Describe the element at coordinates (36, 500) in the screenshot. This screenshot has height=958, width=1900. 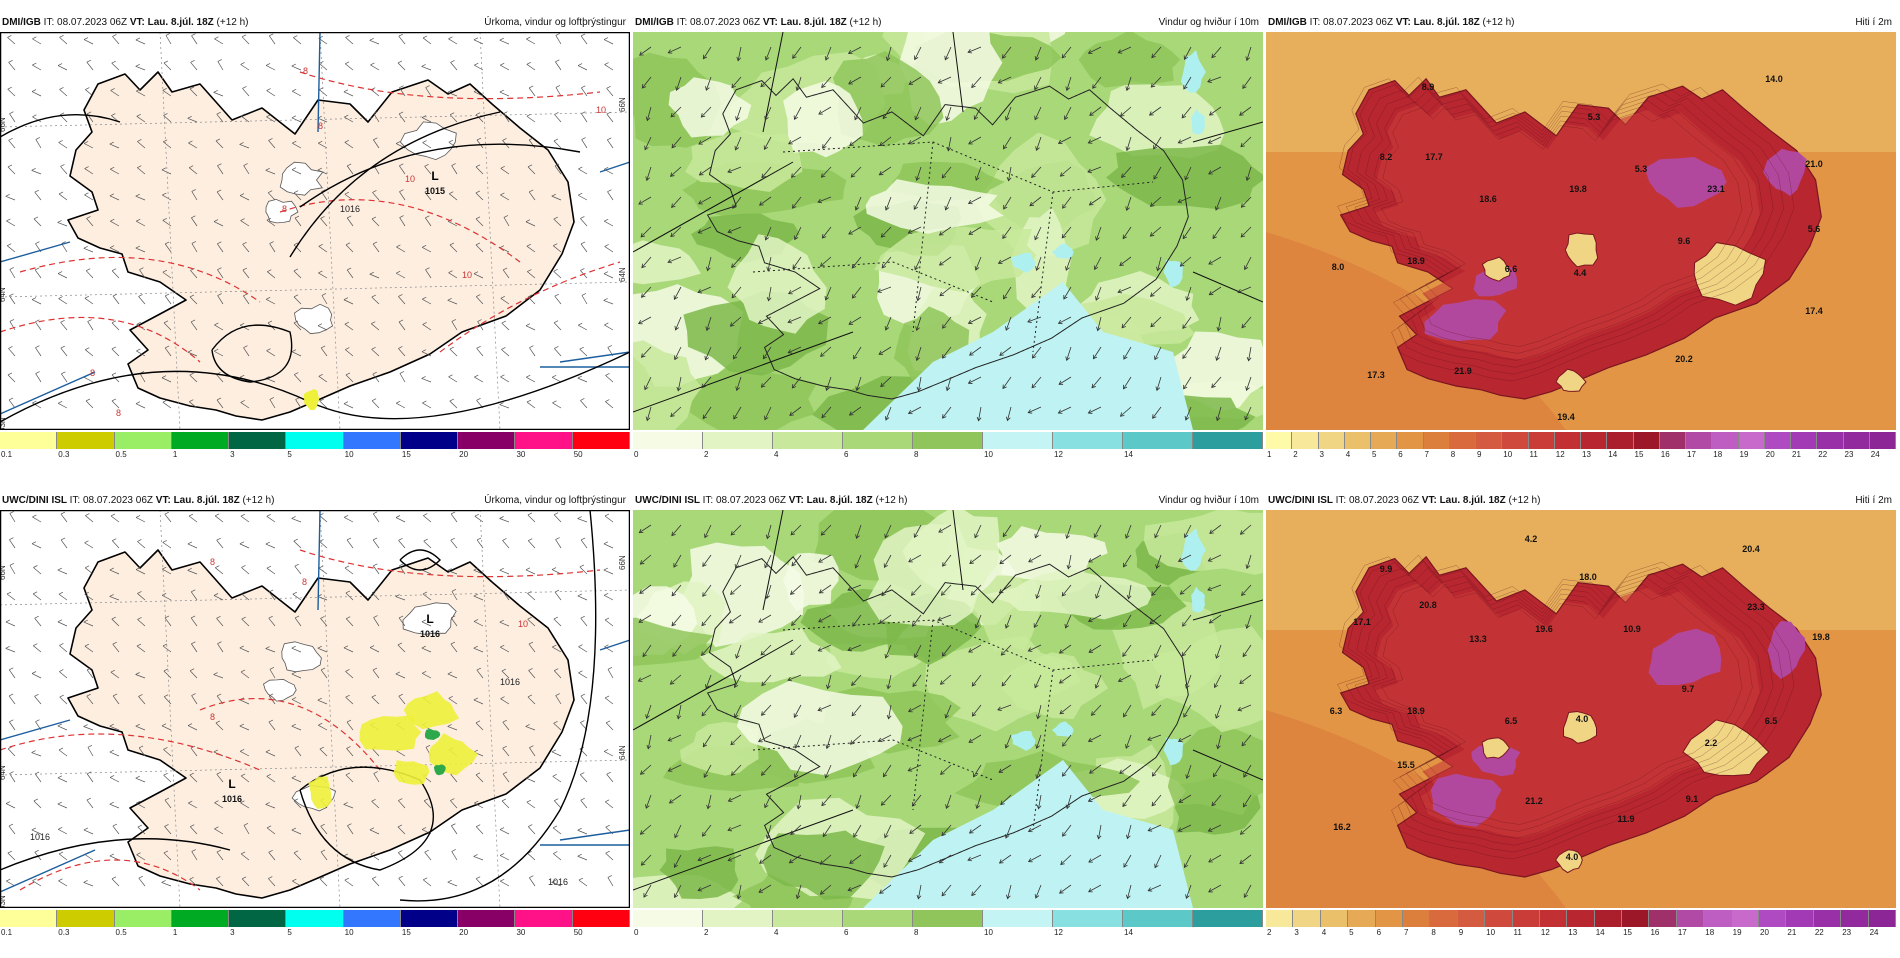
I see `model-source: UWC/DINI ISL` at that location.